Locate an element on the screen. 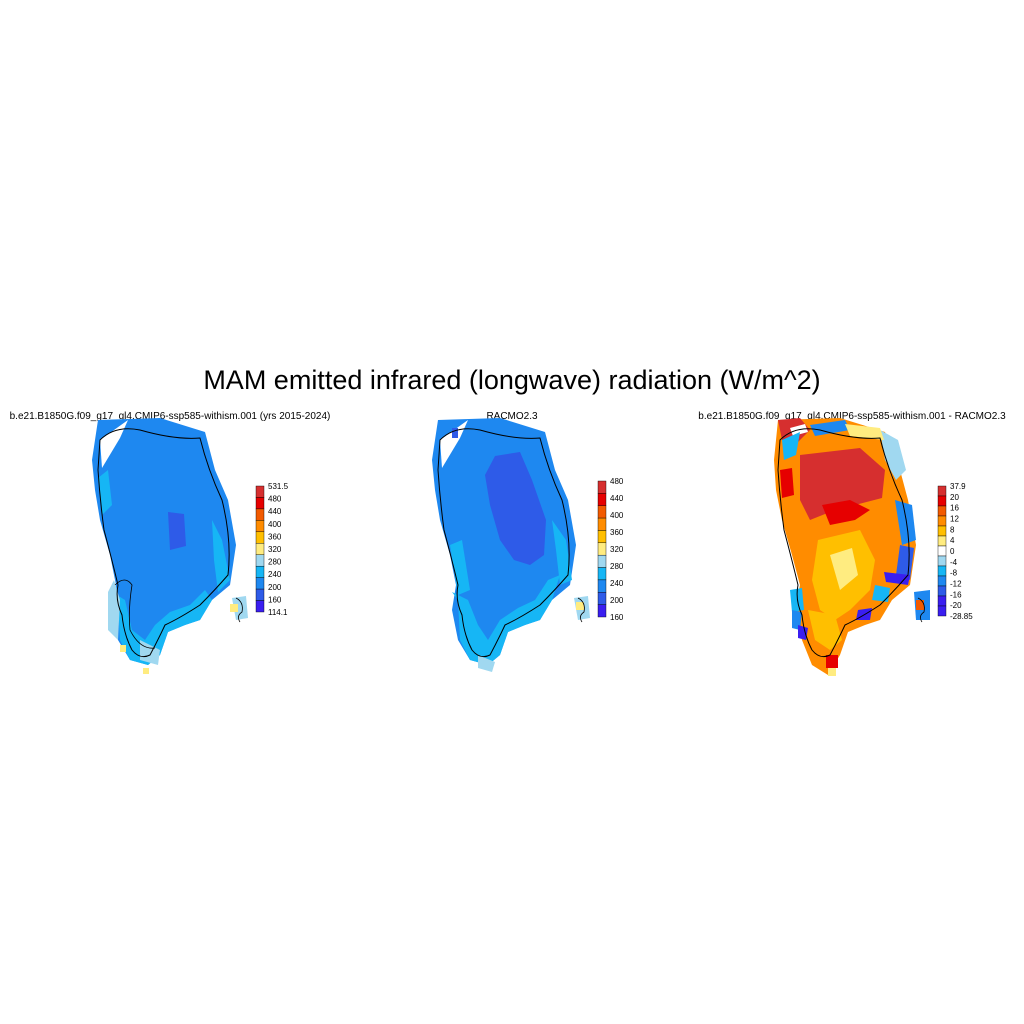 The height and width of the screenshot is (1024, 1024). colorbar-label: 12 is located at coordinates (954, 519).